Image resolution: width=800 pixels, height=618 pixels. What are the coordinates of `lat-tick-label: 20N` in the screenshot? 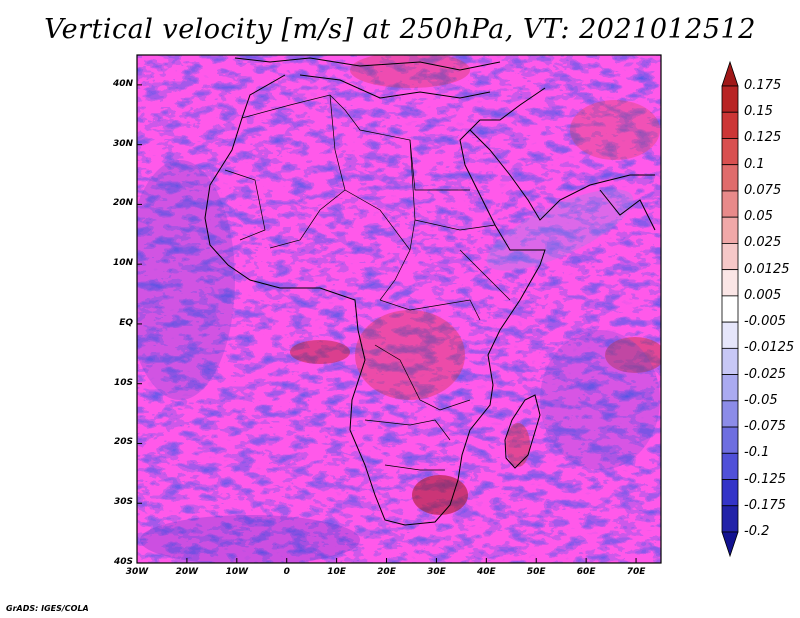 It's located at (122, 203).